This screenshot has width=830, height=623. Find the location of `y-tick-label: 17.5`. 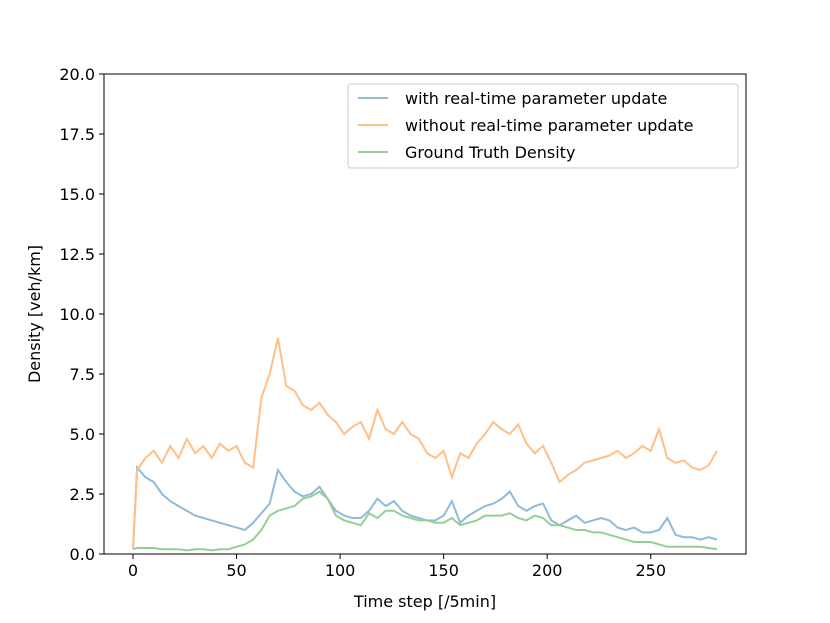

y-tick-label: 17.5 is located at coordinates (77, 134).